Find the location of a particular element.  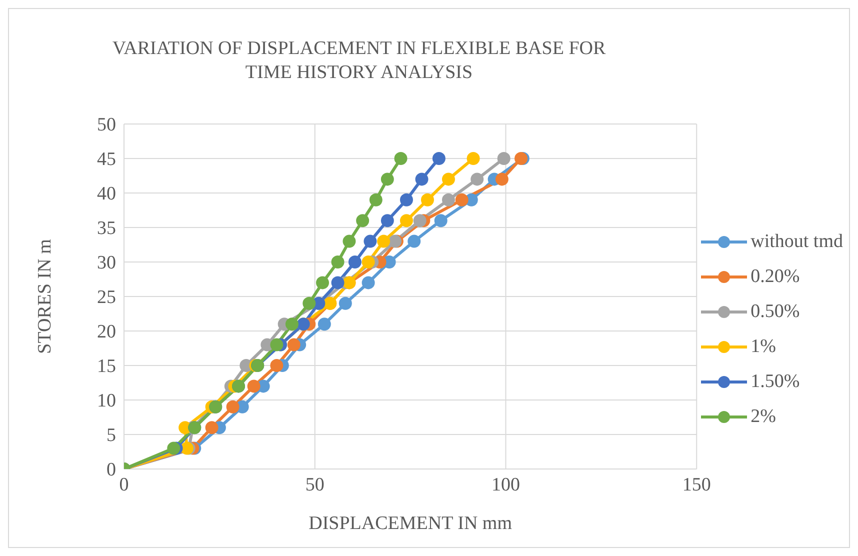

y-tick-label: 20 is located at coordinates (106, 332).